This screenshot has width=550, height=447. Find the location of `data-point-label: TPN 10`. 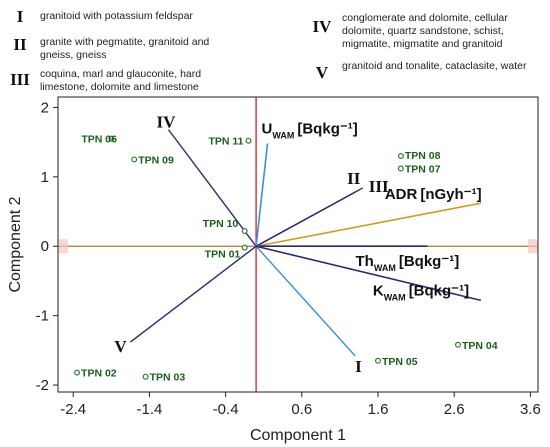

data-point-label: TPN 10 is located at coordinates (221, 224).